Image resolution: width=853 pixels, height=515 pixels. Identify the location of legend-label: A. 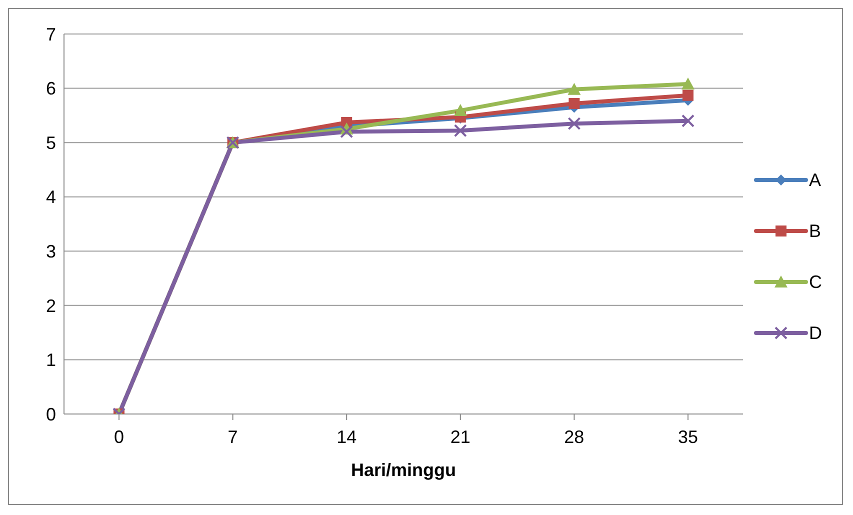
(815, 180).